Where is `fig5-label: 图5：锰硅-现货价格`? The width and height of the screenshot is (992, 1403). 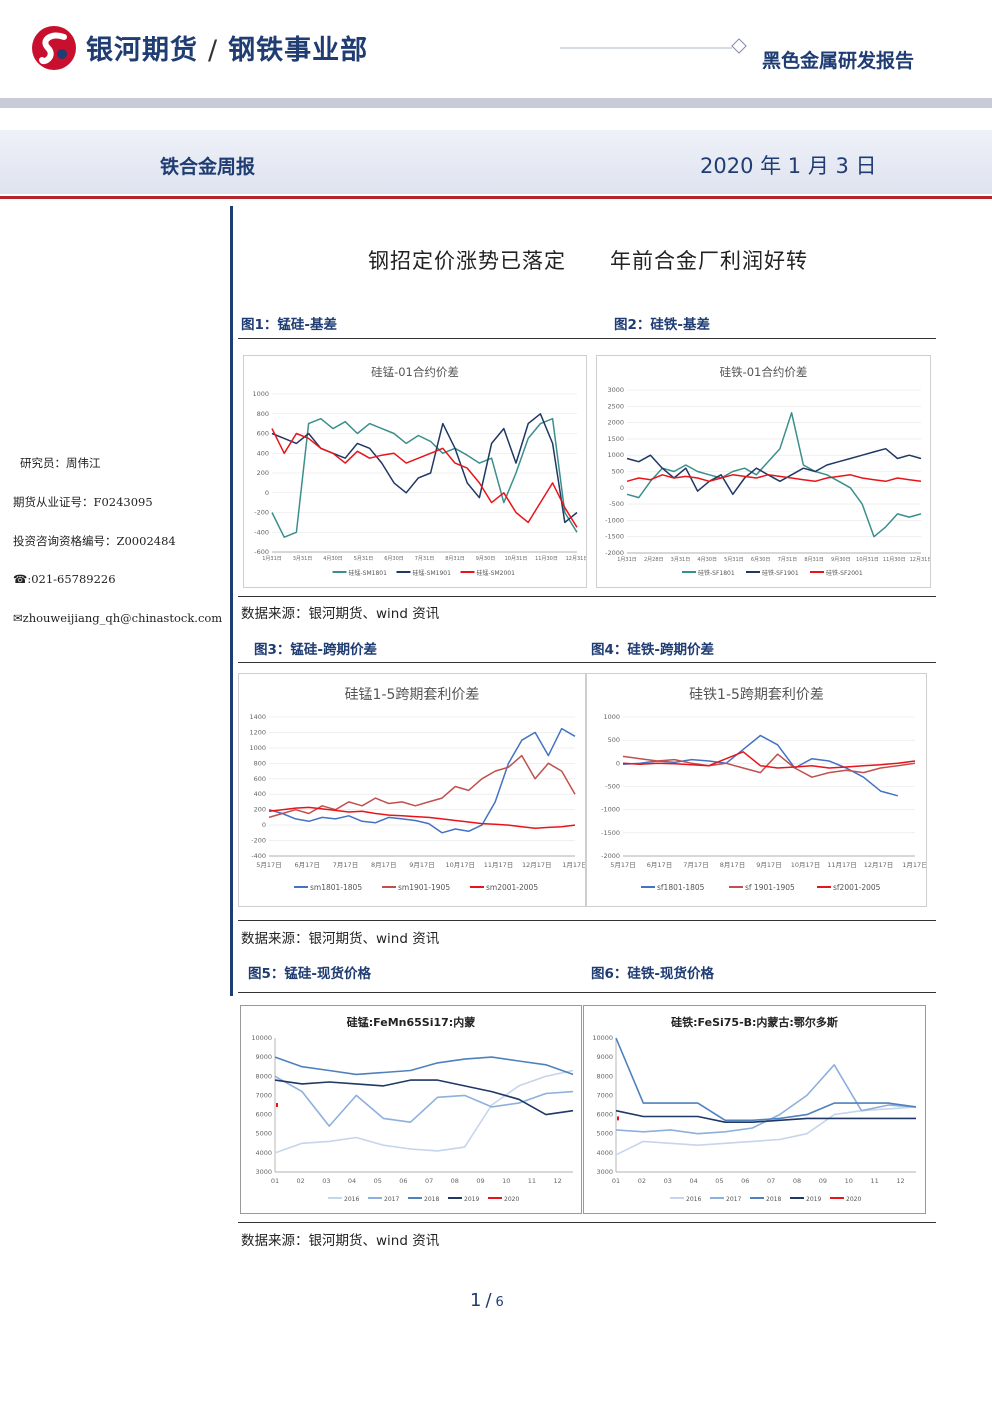
fig5-label: 图5：锰硅-现货价格 is located at coordinates (309, 974).